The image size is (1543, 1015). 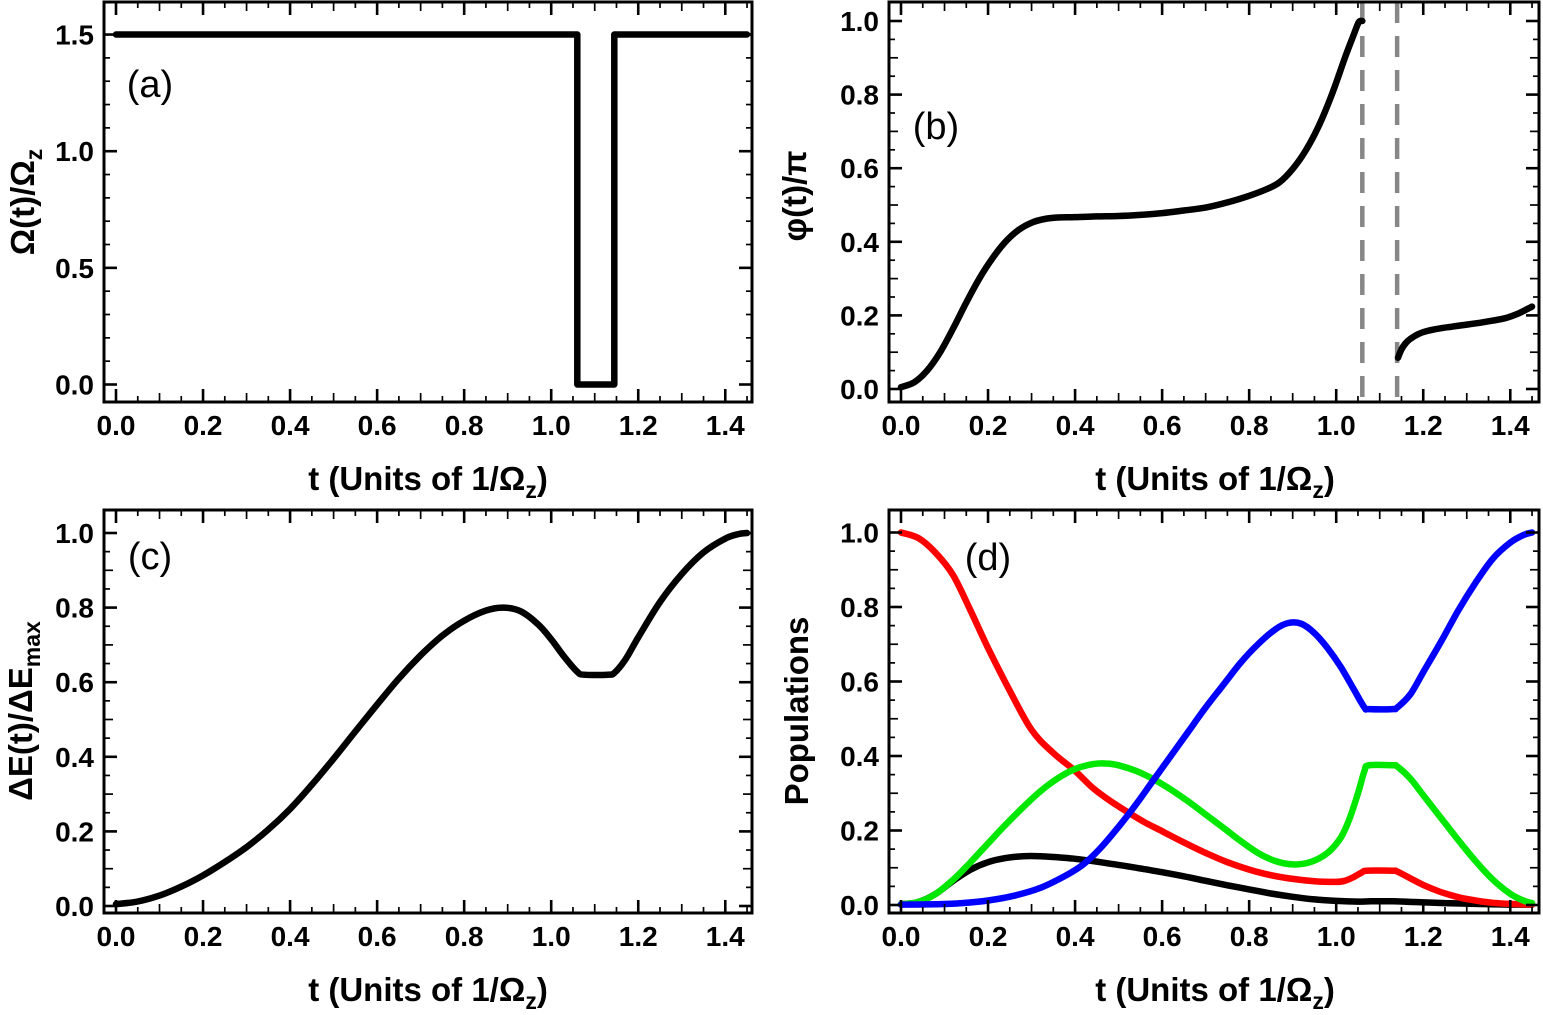 What do you see at coordinates (1215, 992) in the screenshot?
I see `x-axis-title-d: t (Units of 1/Ωz)` at bounding box center [1215, 992].